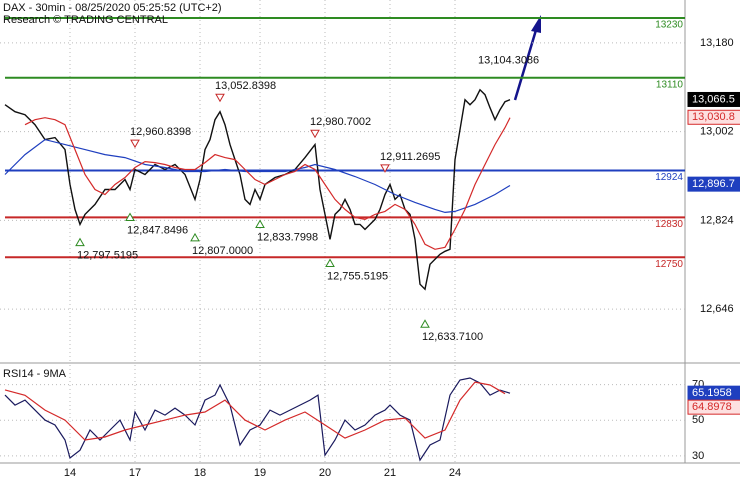  Describe the element at coordinates (260, 473) in the screenshot. I see `x-tick-label: 19` at that location.